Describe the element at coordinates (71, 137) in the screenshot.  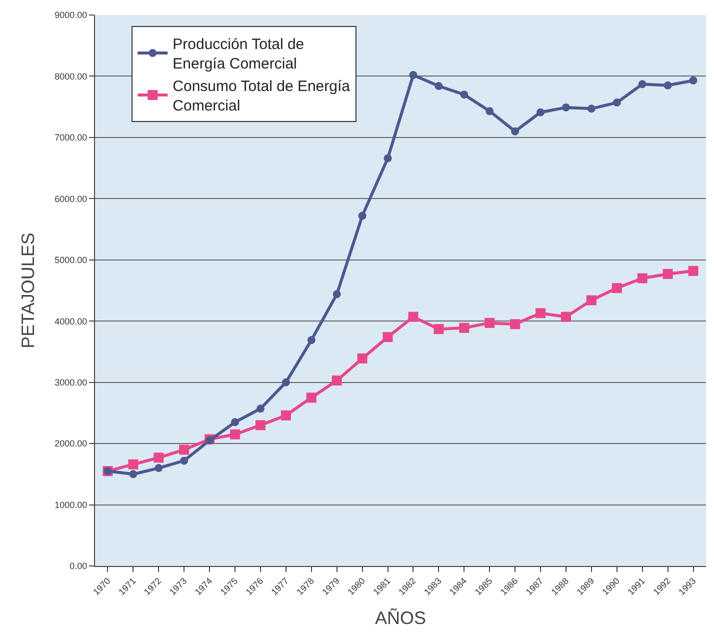
I see `y-tick-label: 7000.00` at that location.